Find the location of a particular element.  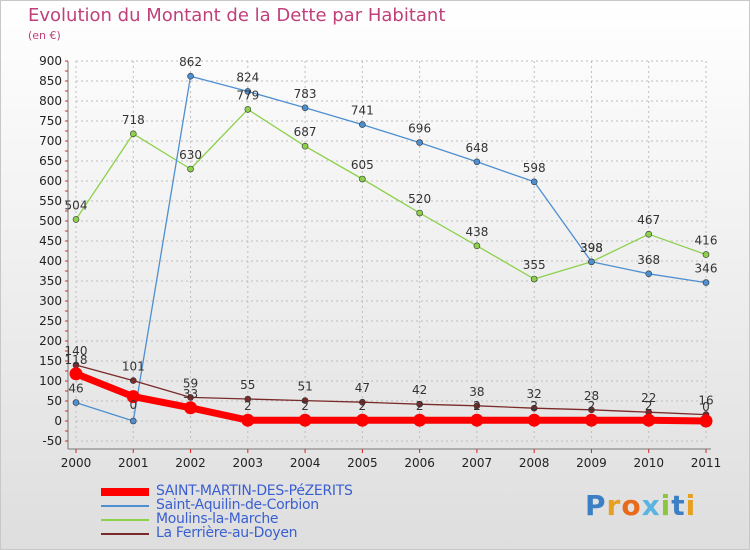

x-tick-label: 2010 is located at coordinates (648, 463).